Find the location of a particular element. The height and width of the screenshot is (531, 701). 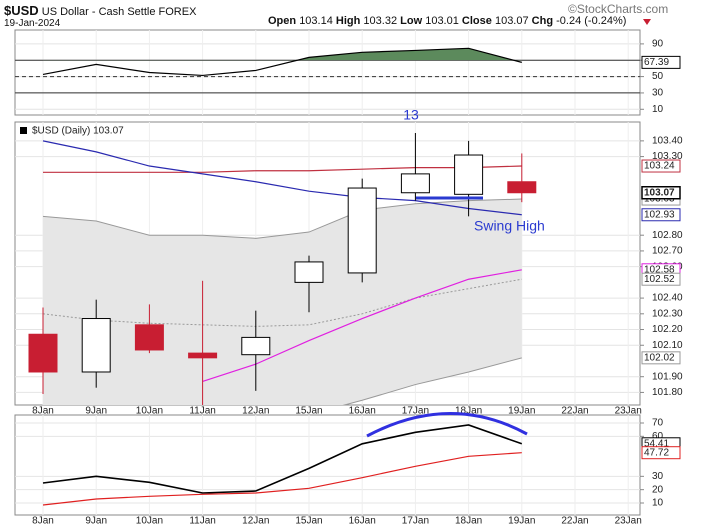

x-tick-label: 12Jan is located at coordinates (255, 521).